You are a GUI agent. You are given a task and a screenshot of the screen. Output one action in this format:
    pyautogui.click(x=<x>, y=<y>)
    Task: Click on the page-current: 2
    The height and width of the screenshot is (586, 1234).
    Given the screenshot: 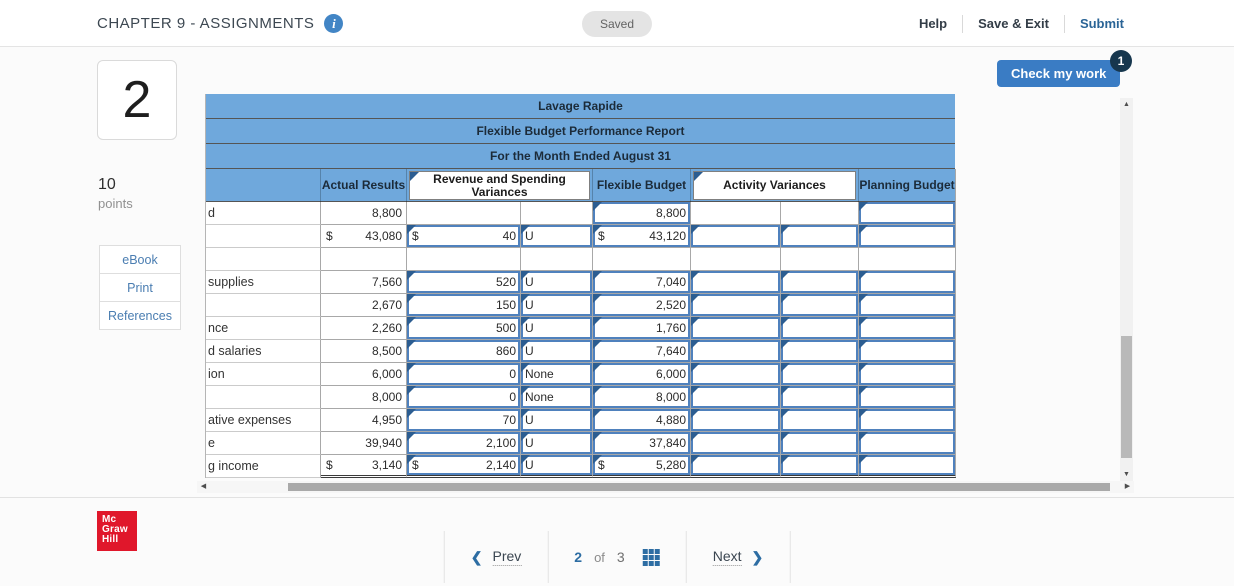 What is the action you would take?
    pyautogui.click(x=578, y=557)
    